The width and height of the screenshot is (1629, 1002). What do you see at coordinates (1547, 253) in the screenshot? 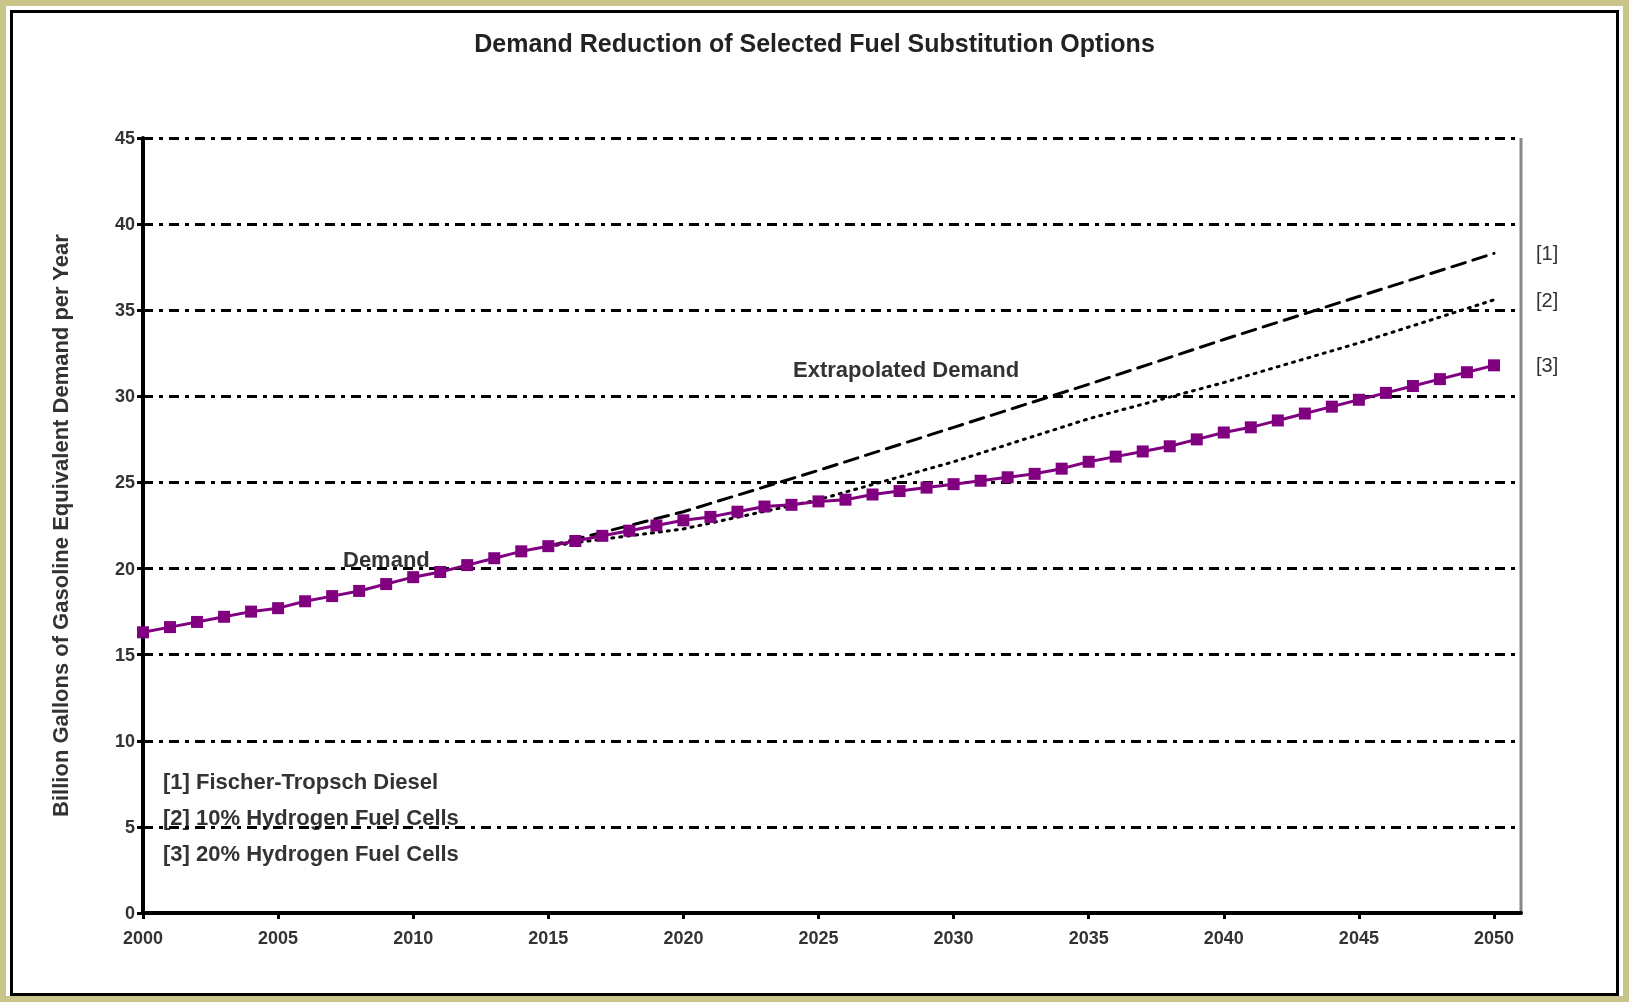
I see `text: [1]` at bounding box center [1547, 253].